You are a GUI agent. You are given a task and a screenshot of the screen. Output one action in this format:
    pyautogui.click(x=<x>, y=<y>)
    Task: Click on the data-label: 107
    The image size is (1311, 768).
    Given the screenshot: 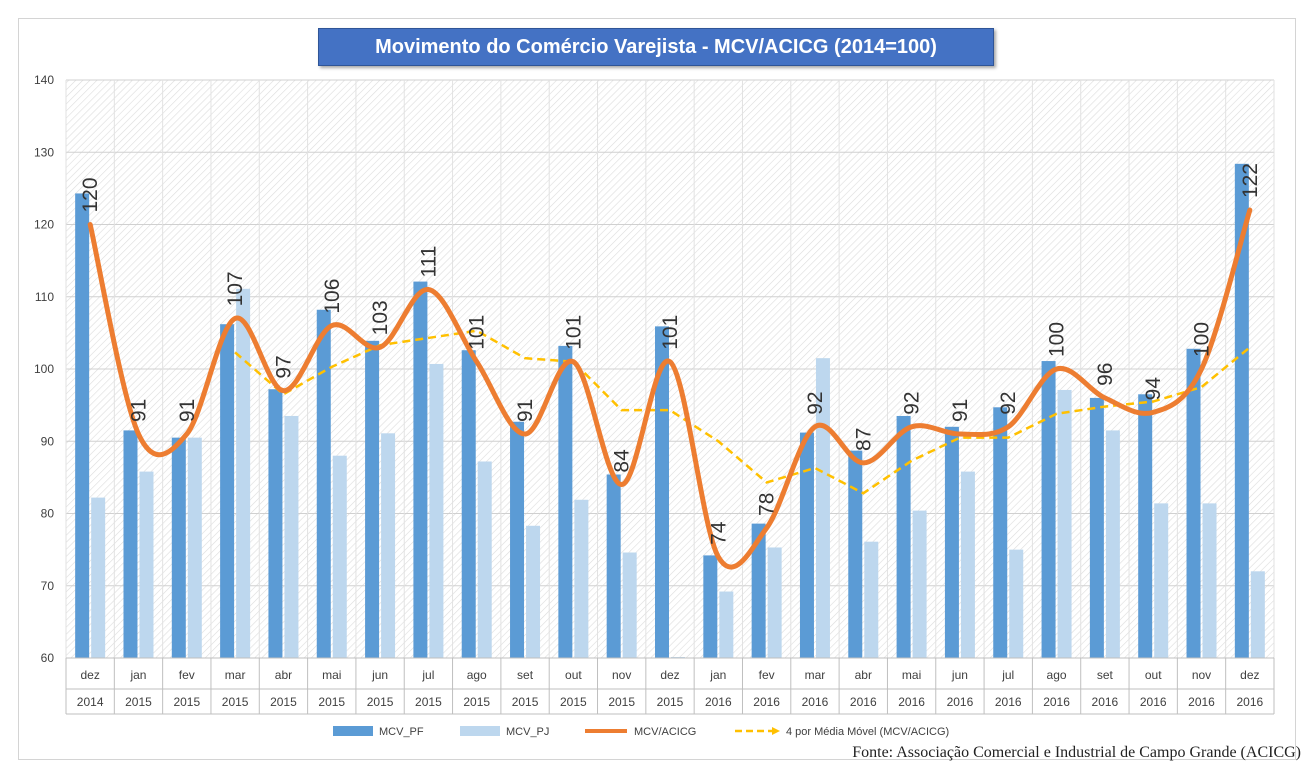 What is the action you would take?
    pyautogui.click(x=235, y=288)
    